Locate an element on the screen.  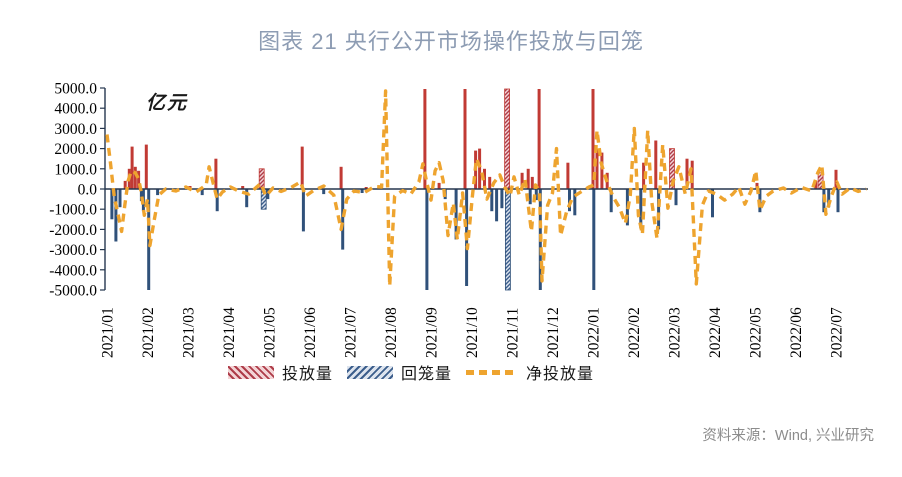
y-tick-label: 0.0 is located at coordinates (88, 190).